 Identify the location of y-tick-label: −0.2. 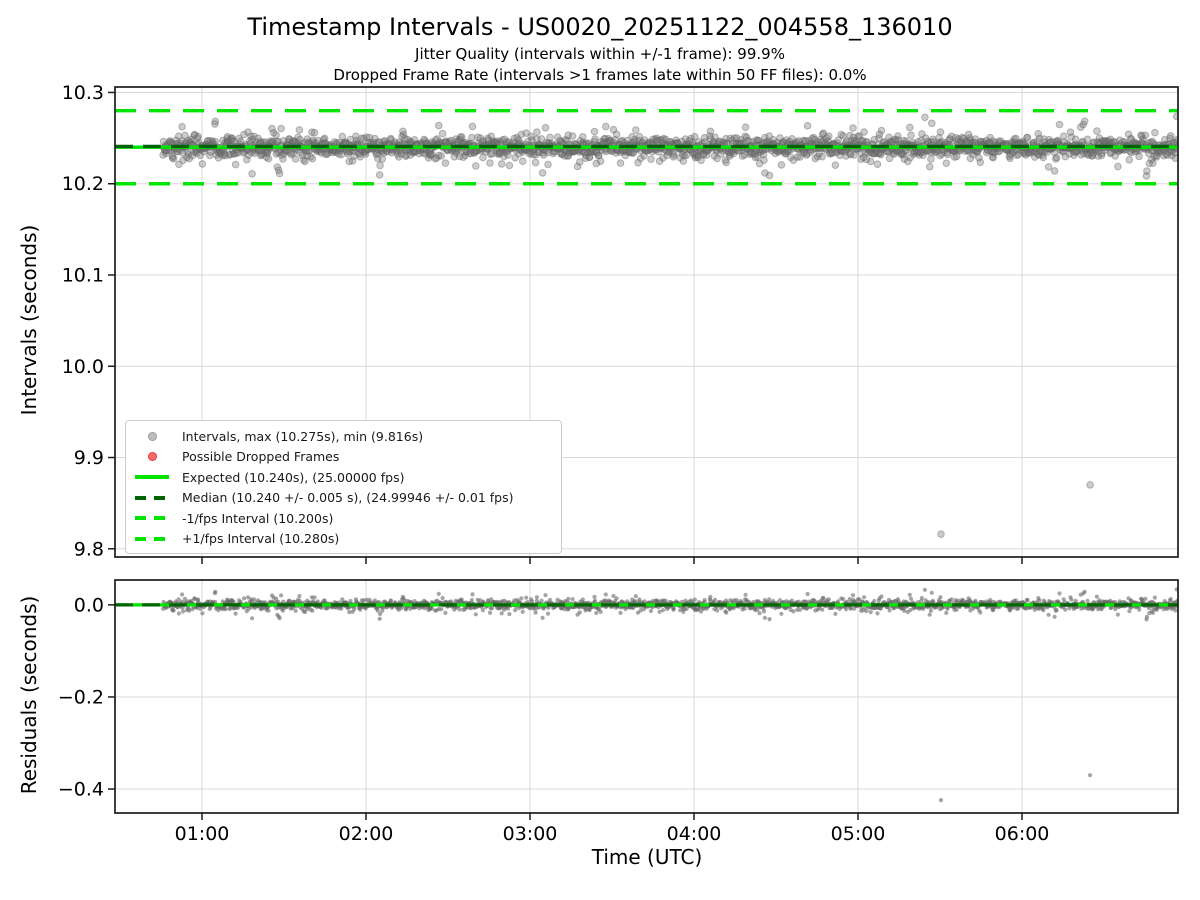
(81, 697).